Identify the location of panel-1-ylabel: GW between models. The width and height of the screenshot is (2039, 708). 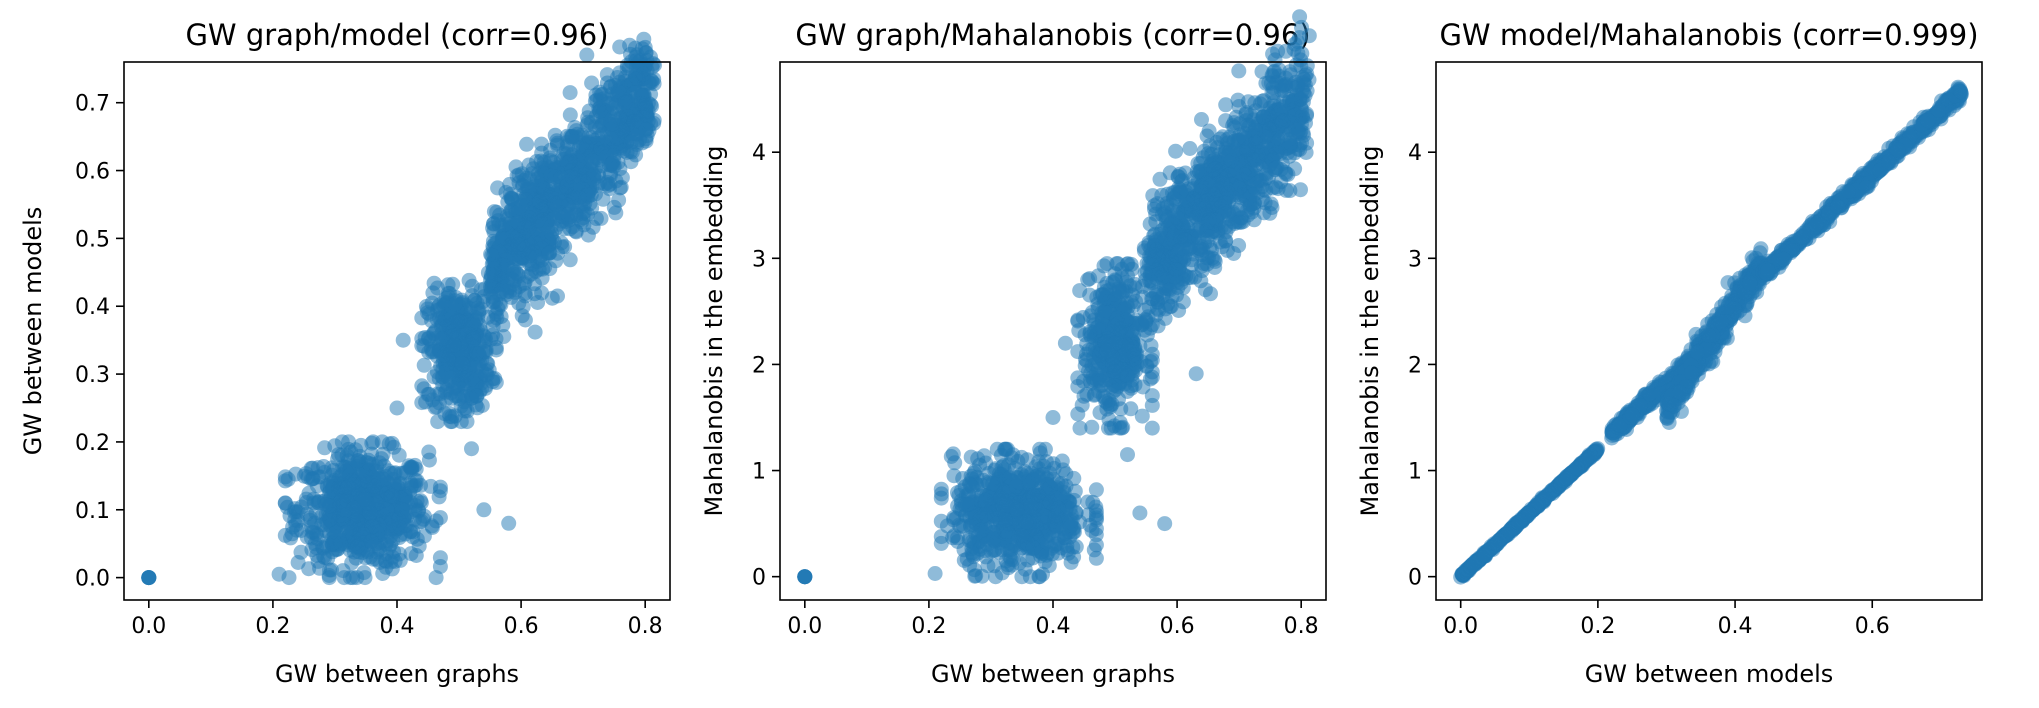
(33, 331).